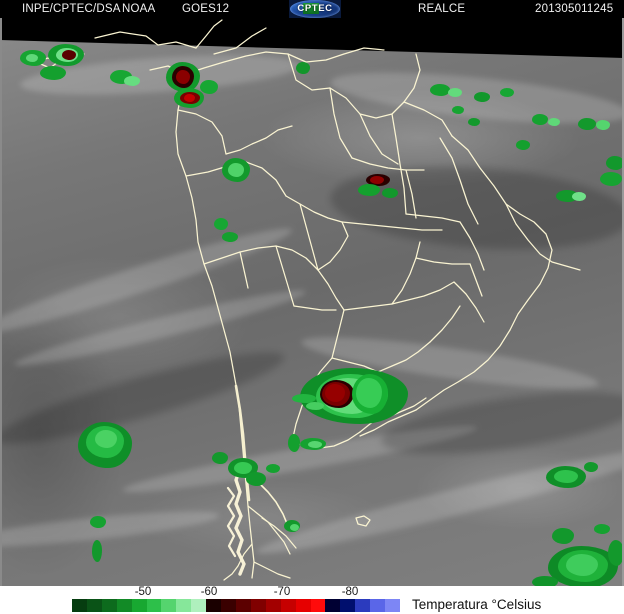  I want to click on cptec-logo-text: CPTEC, so click(315, 8).